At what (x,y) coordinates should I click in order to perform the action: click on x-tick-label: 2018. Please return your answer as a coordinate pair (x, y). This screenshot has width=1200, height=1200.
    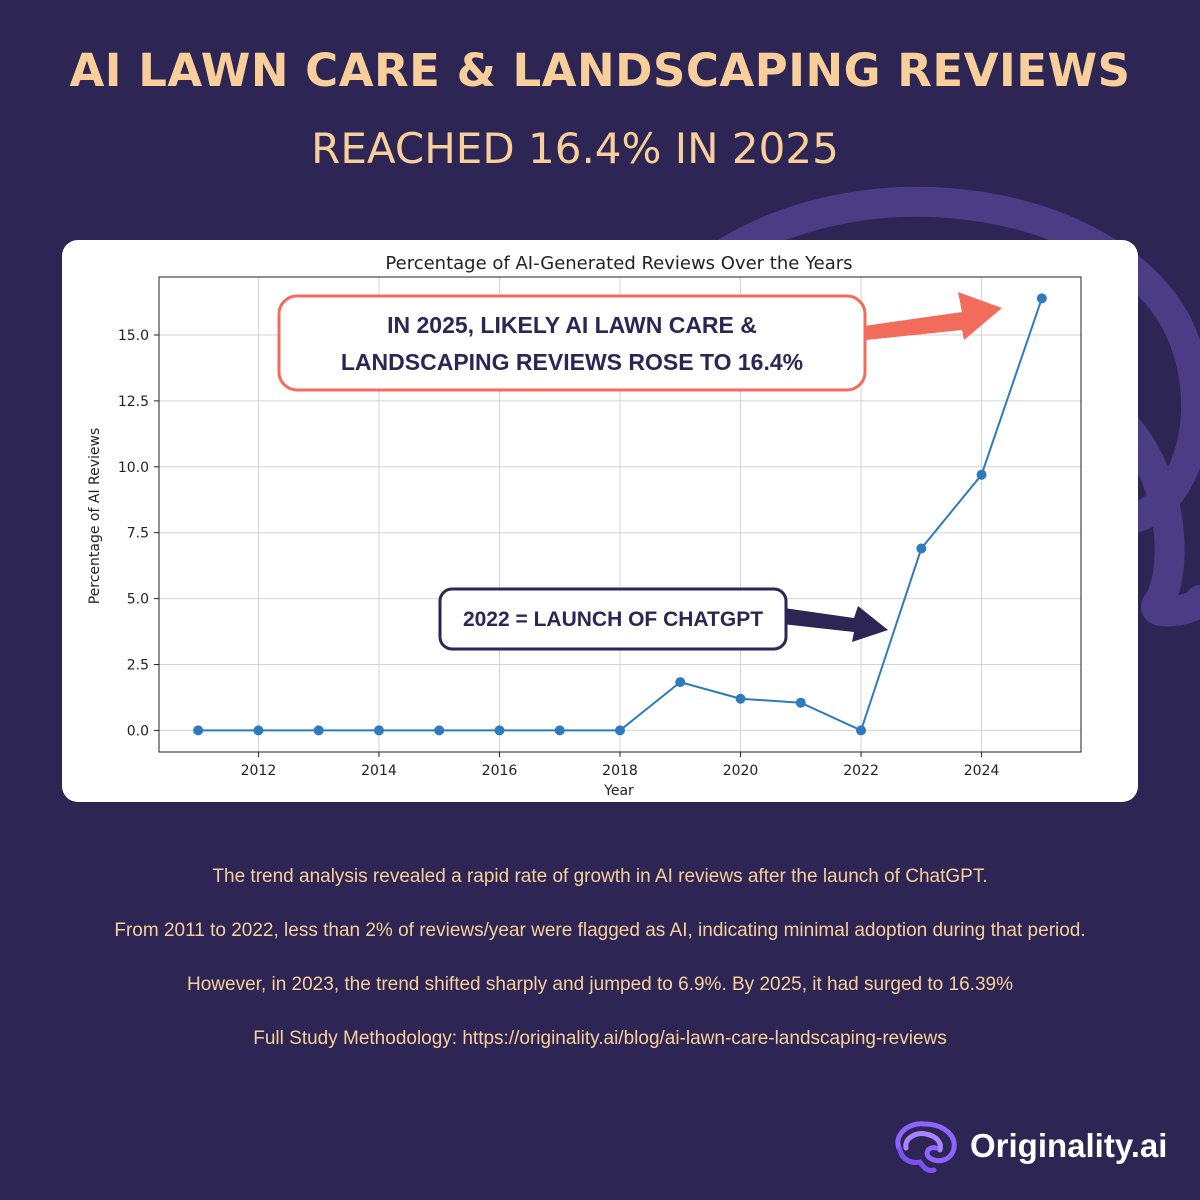
    Looking at the image, I should click on (620, 771).